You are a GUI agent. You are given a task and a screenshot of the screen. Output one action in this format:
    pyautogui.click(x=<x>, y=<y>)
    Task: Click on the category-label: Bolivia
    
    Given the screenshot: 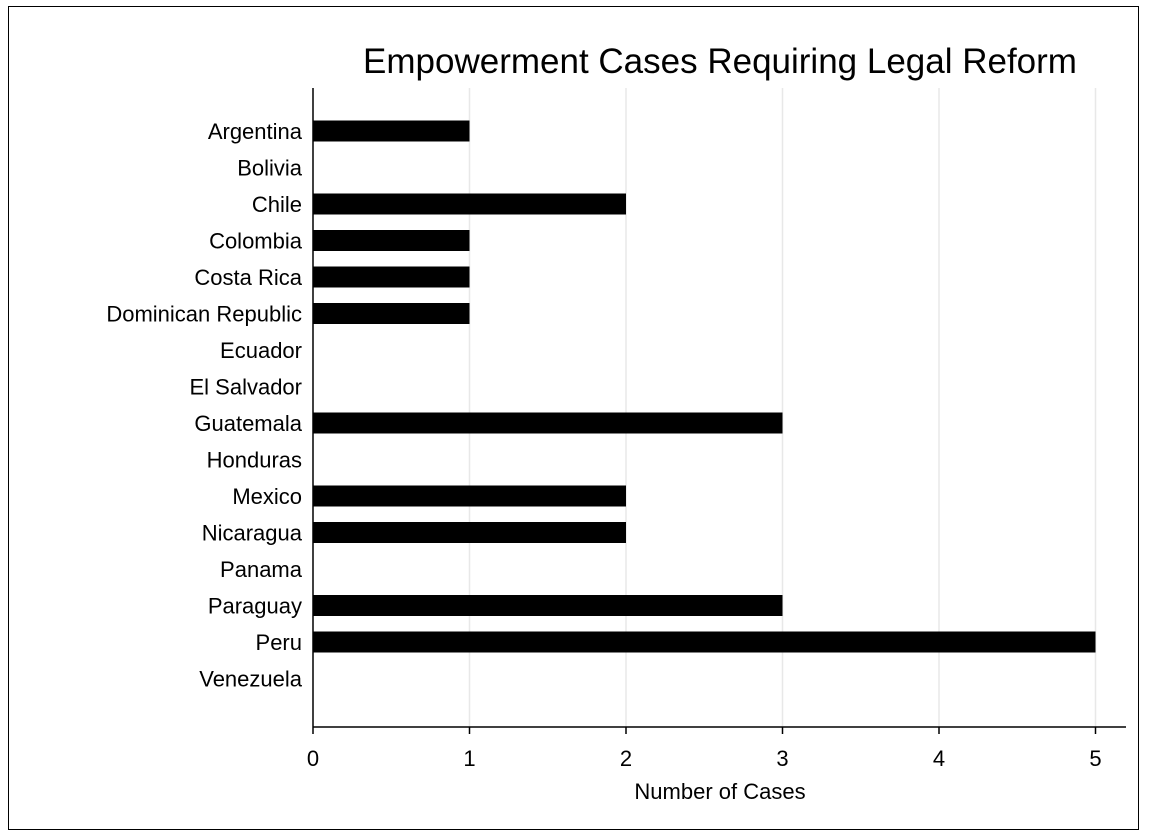 What is the action you would take?
    pyautogui.click(x=270, y=168)
    